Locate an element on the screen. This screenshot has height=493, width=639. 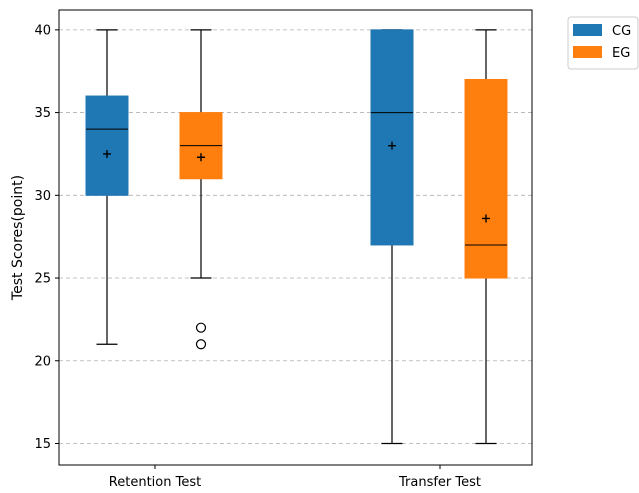
y-axis: 15 20 25 30 35 40 is located at coordinates (46, 237).